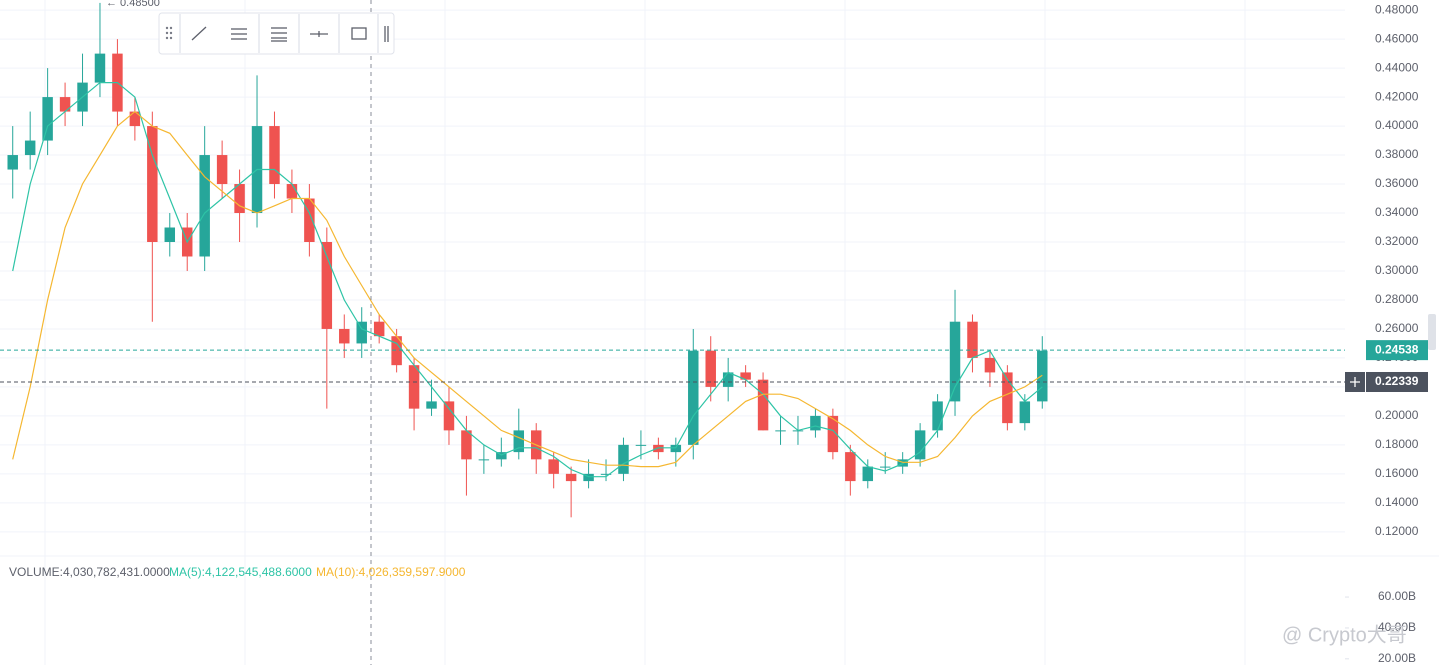 The height and width of the screenshot is (665, 1439). What do you see at coordinates (1397, 270) in the screenshot?
I see `y-tick-label: 0.30000` at bounding box center [1397, 270].